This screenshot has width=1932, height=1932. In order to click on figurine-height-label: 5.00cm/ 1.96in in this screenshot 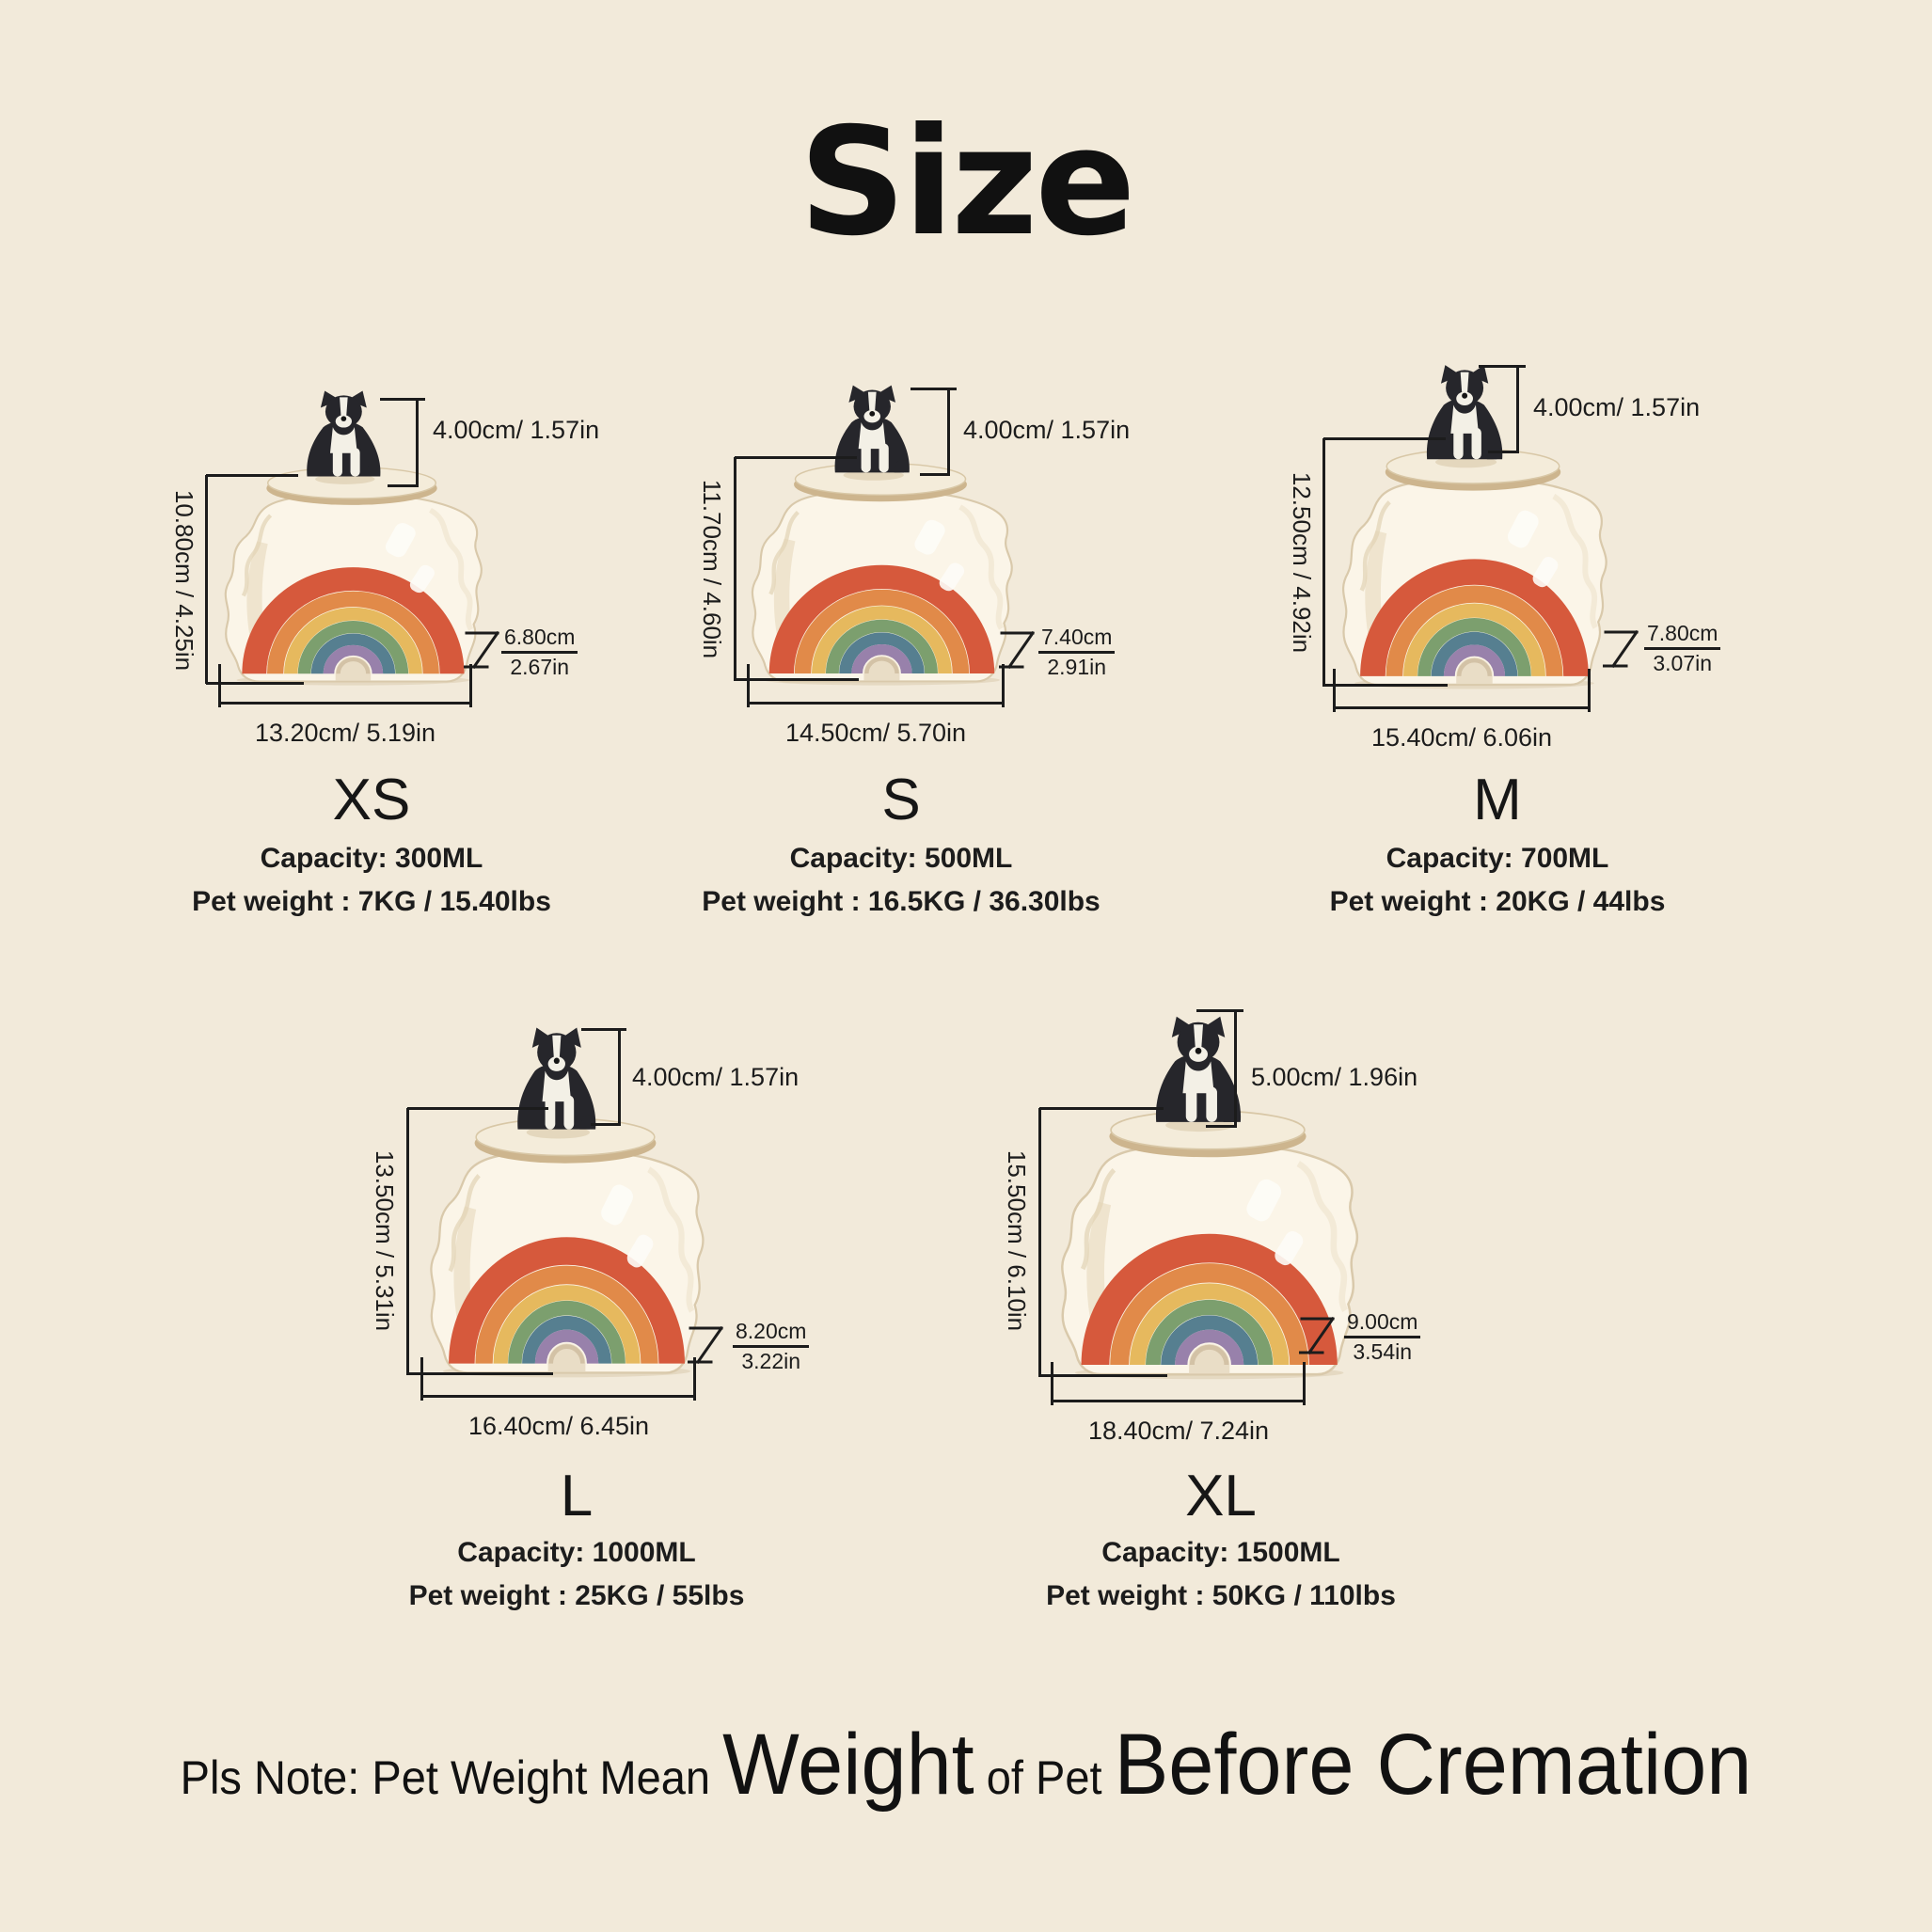, I will do `click(1334, 1077)`.